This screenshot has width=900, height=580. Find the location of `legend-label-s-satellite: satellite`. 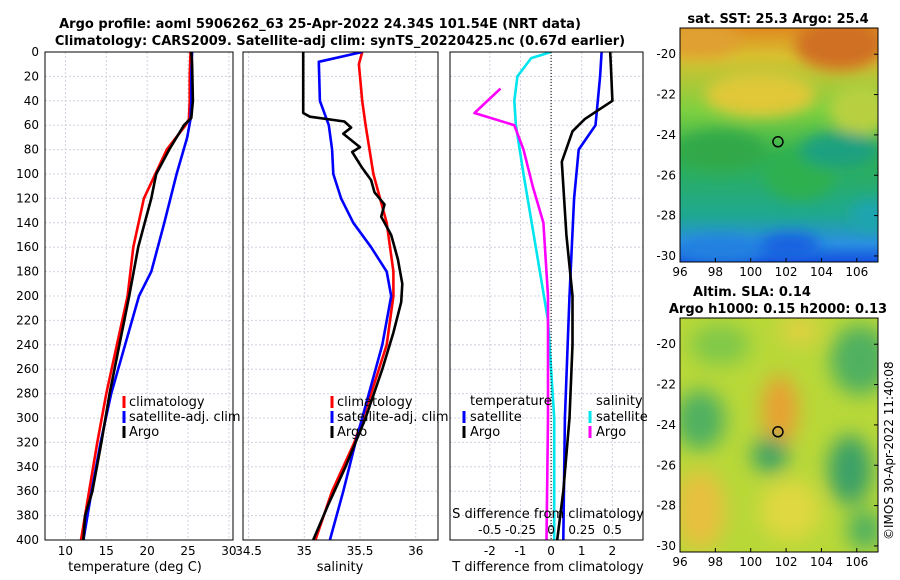

legend-label-s-satellite: satellite is located at coordinates (622, 417).